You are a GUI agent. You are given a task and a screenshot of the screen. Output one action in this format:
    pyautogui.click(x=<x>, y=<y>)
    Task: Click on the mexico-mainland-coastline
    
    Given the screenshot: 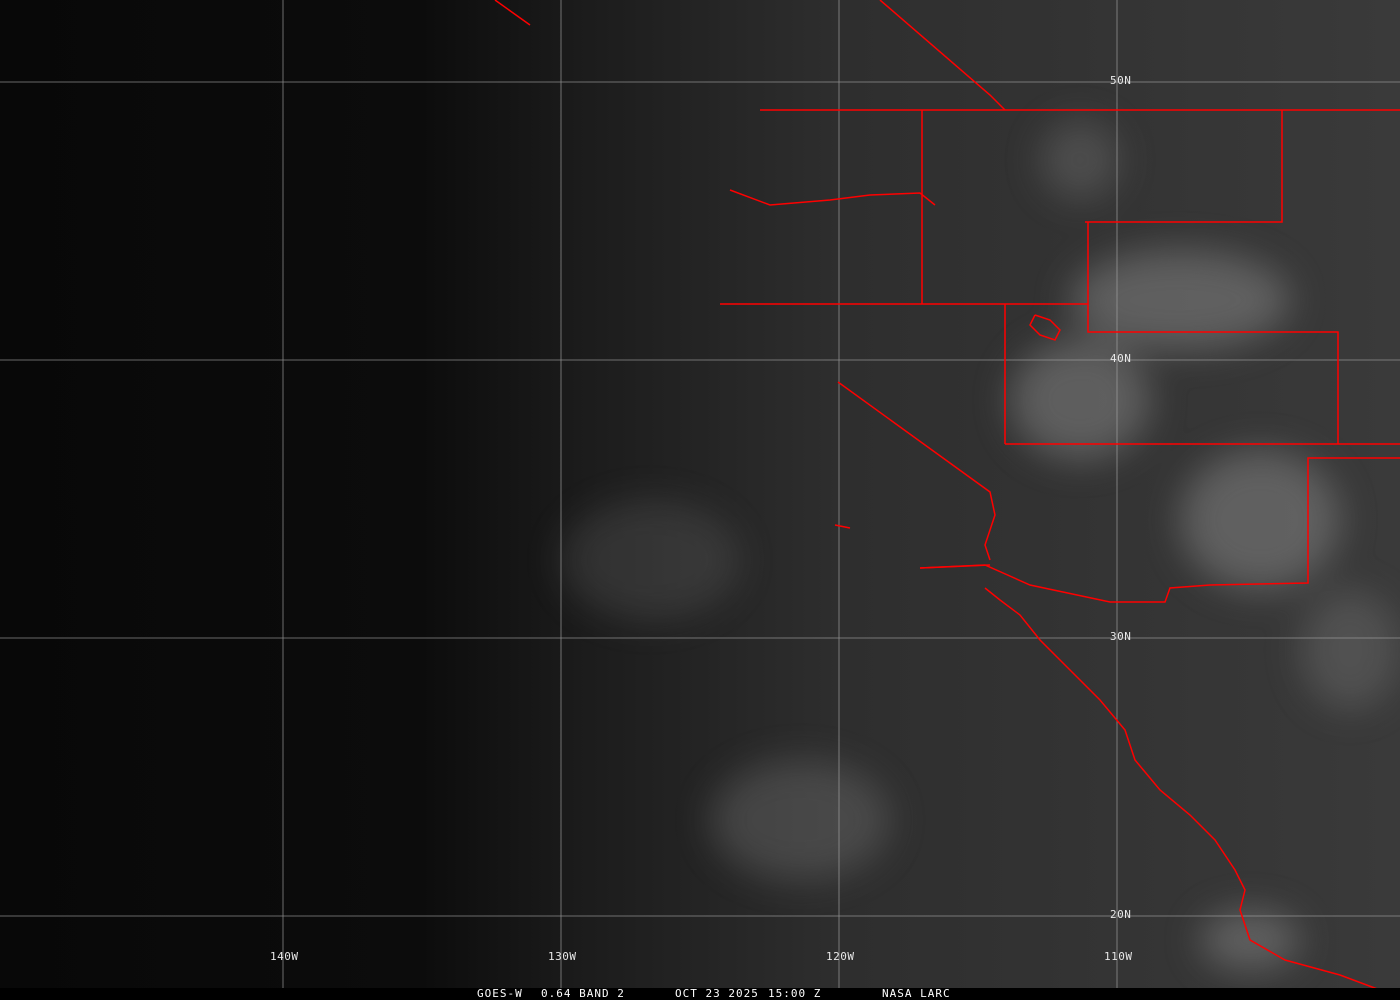 What is the action you would take?
    pyautogui.click(x=1182, y=789)
    